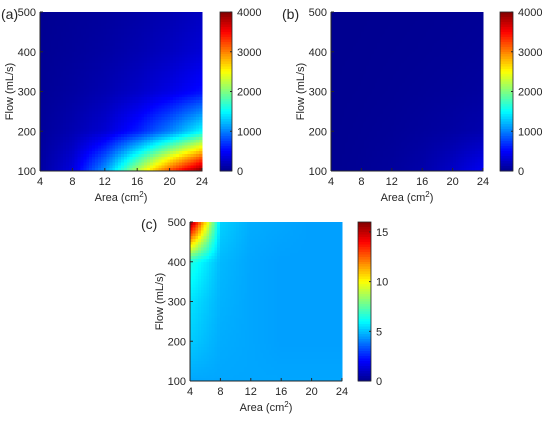 This screenshot has height=426, width=550. What do you see at coordinates (226, 40) in the screenshot?
I see `colorbar-segment` at bounding box center [226, 40].